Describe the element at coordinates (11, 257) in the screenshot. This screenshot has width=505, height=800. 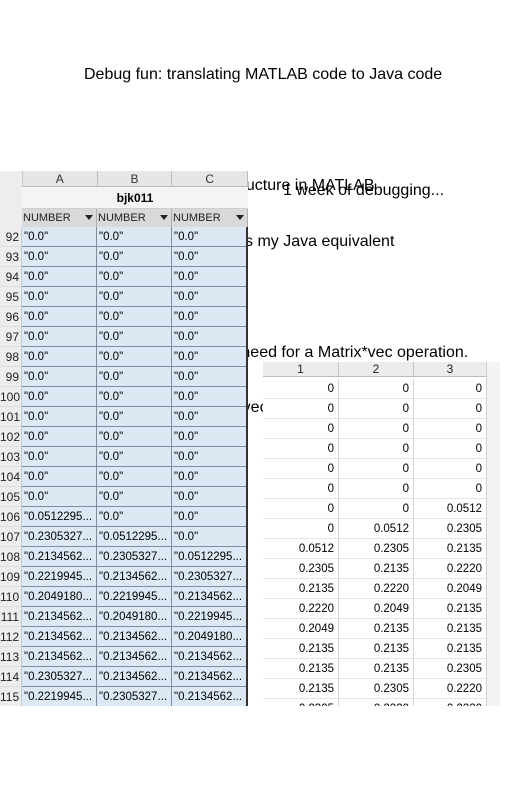
I see `row-number: 93` at that location.